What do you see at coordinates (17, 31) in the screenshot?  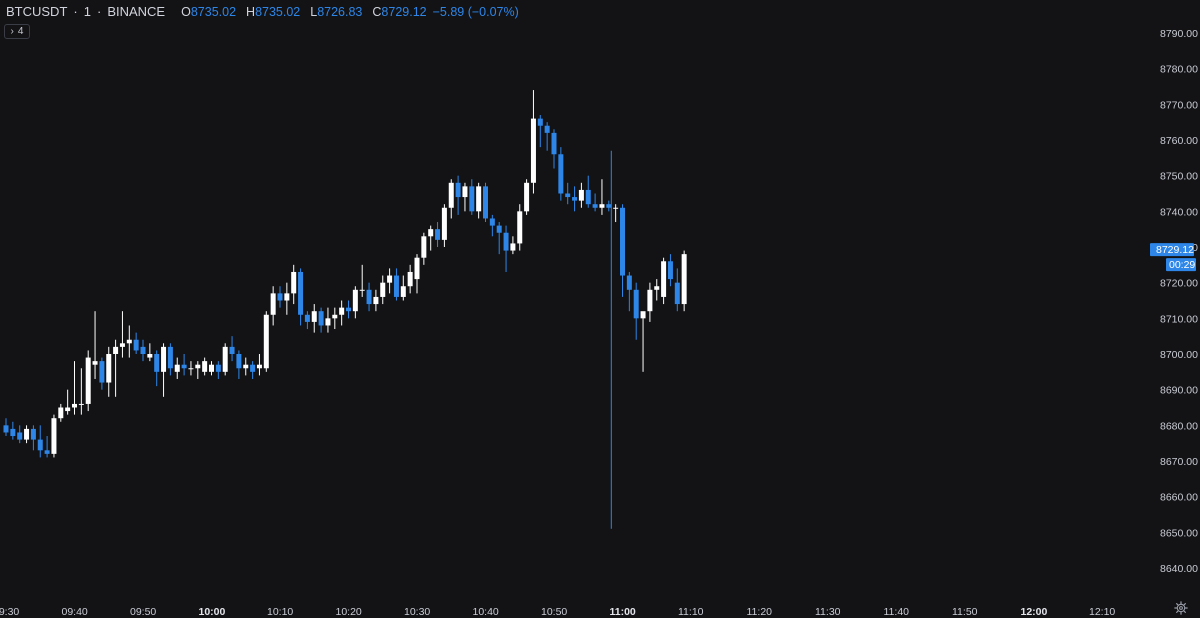 I see `indicators-toggle-button: › 4` at bounding box center [17, 31].